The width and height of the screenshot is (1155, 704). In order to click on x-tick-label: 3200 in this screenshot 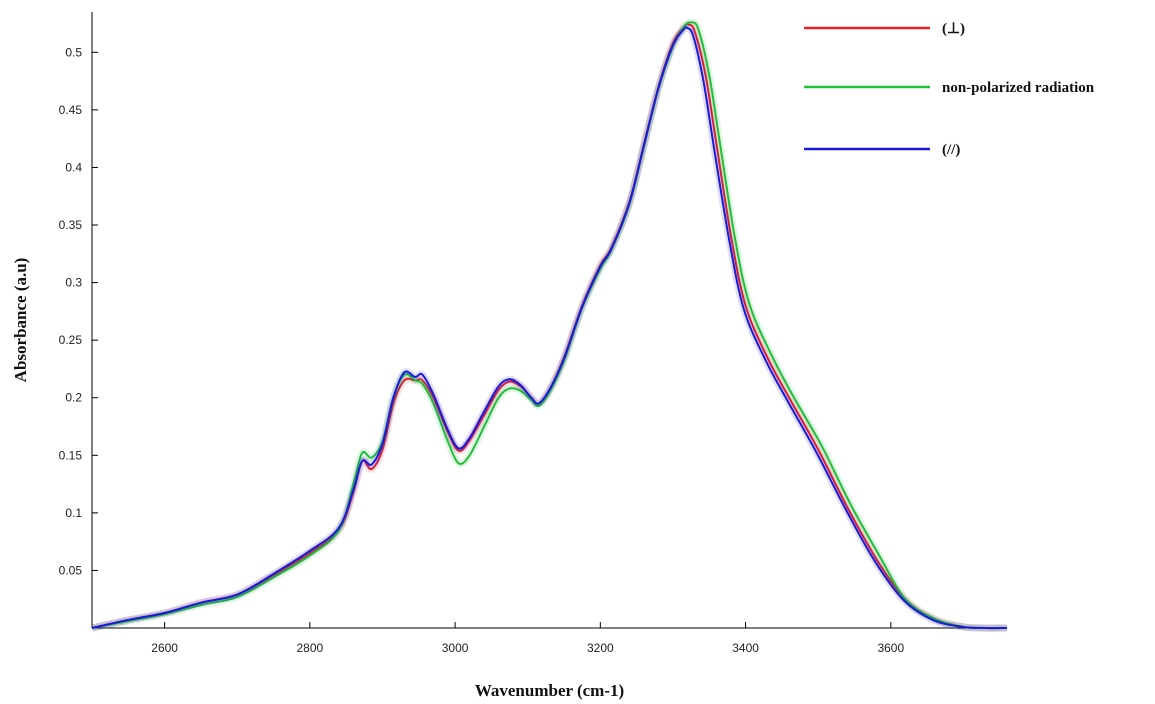, I will do `click(600, 648)`.